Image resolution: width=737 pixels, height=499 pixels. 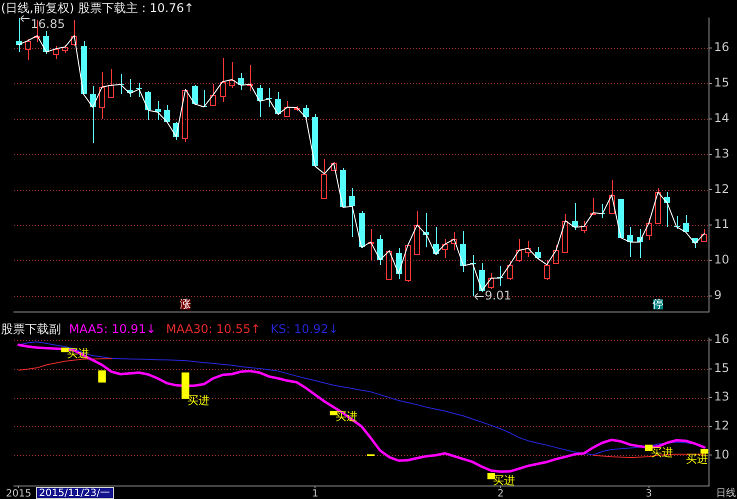 I want to click on text: 日线, so click(x=726, y=493).